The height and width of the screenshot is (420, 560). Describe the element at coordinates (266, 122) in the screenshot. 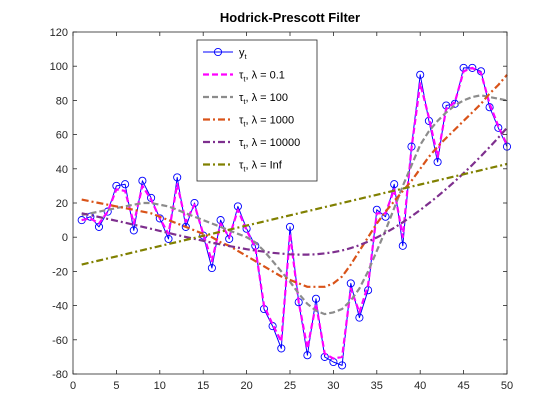

I see `legend-label-3: τt, λ = 1000` at that location.